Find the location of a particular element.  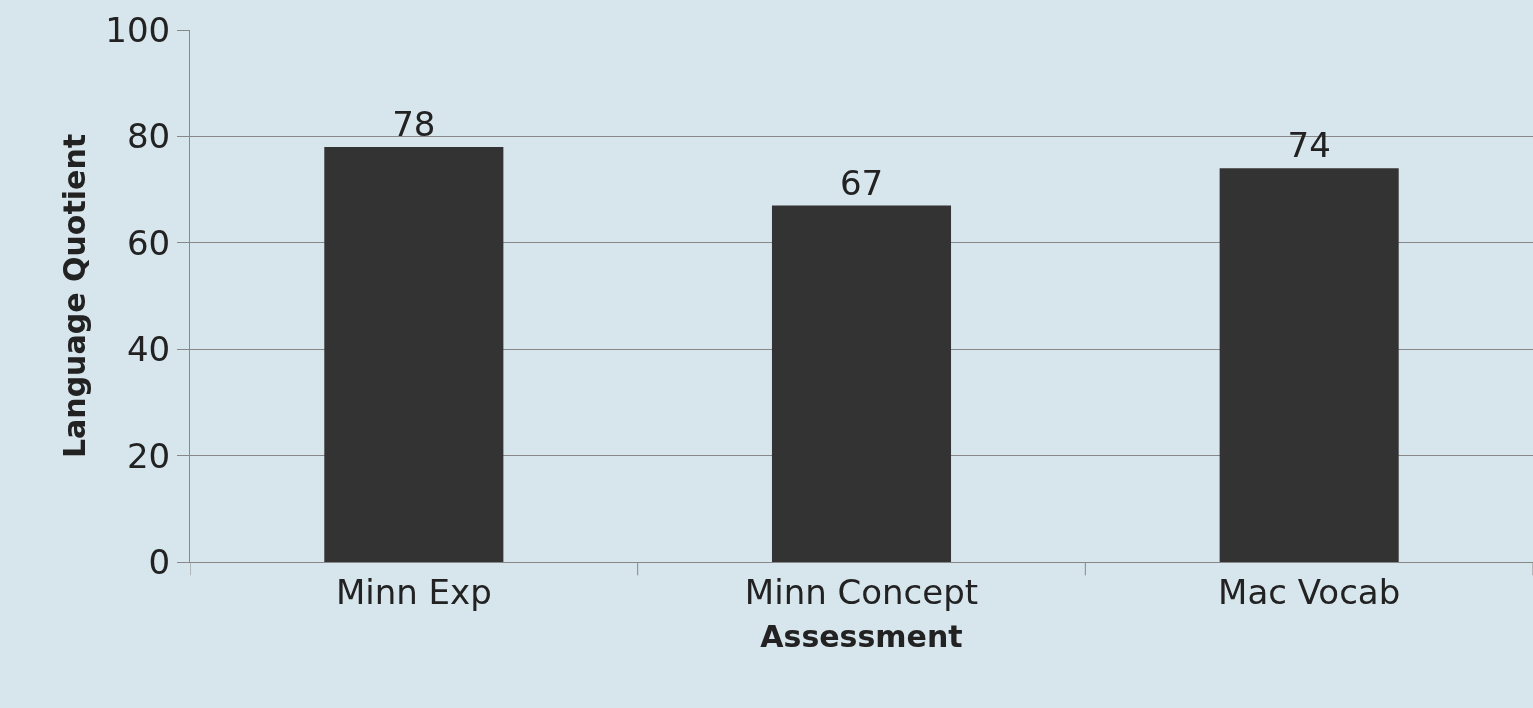

y-tick-label: 80 is located at coordinates (148, 136).